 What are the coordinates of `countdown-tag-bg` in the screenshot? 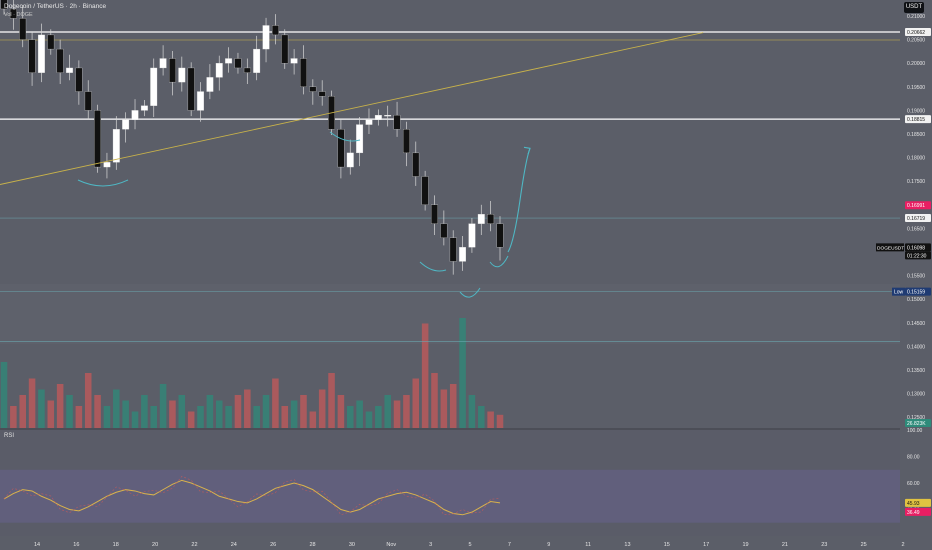 It's located at (918, 255).